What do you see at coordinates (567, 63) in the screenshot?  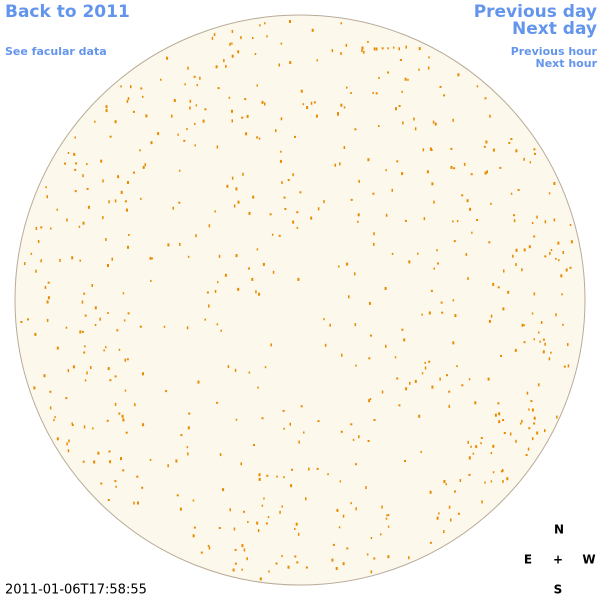 I see `next-hour-link: Next hour` at bounding box center [567, 63].